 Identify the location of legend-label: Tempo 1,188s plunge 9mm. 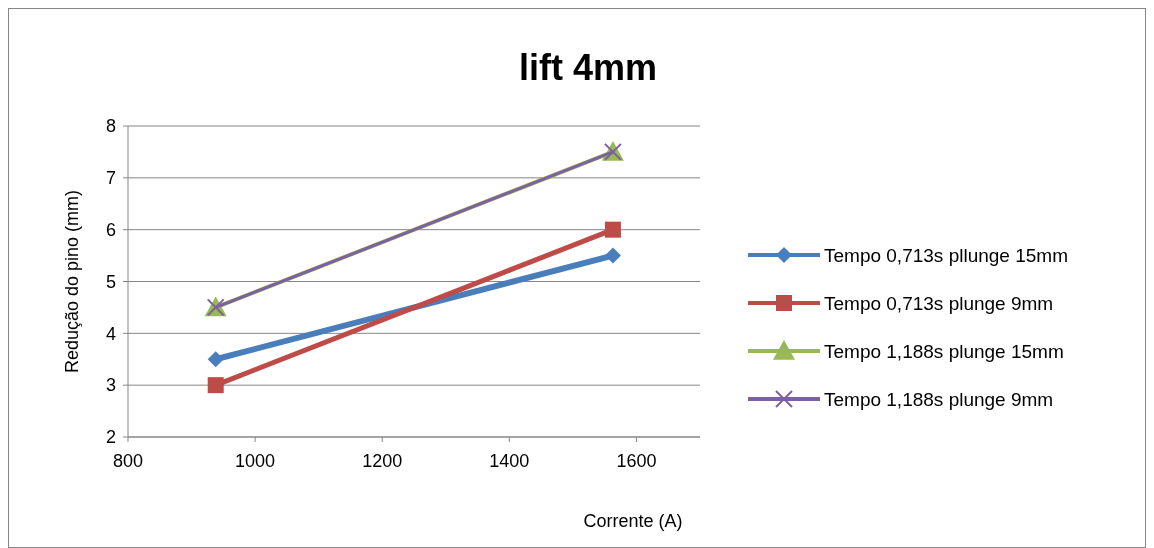
(939, 399).